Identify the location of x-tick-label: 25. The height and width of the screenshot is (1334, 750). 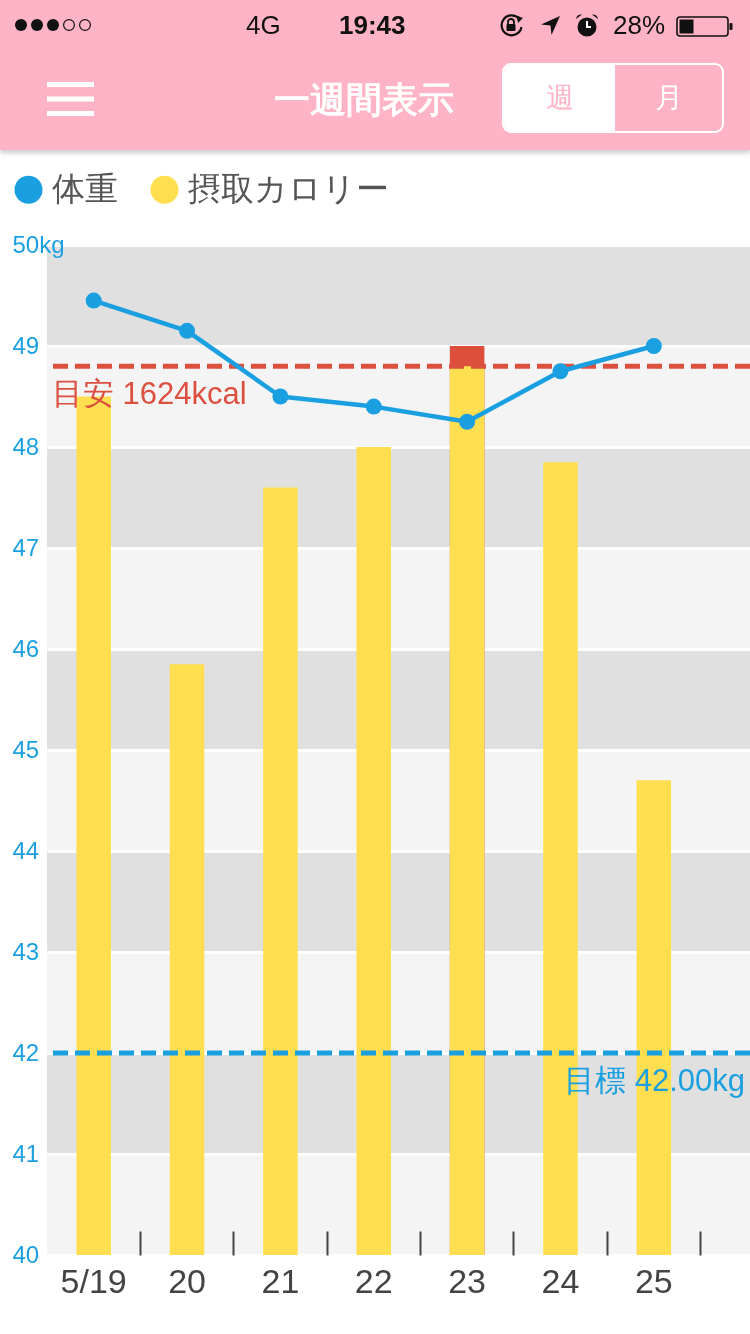
(653, 1280).